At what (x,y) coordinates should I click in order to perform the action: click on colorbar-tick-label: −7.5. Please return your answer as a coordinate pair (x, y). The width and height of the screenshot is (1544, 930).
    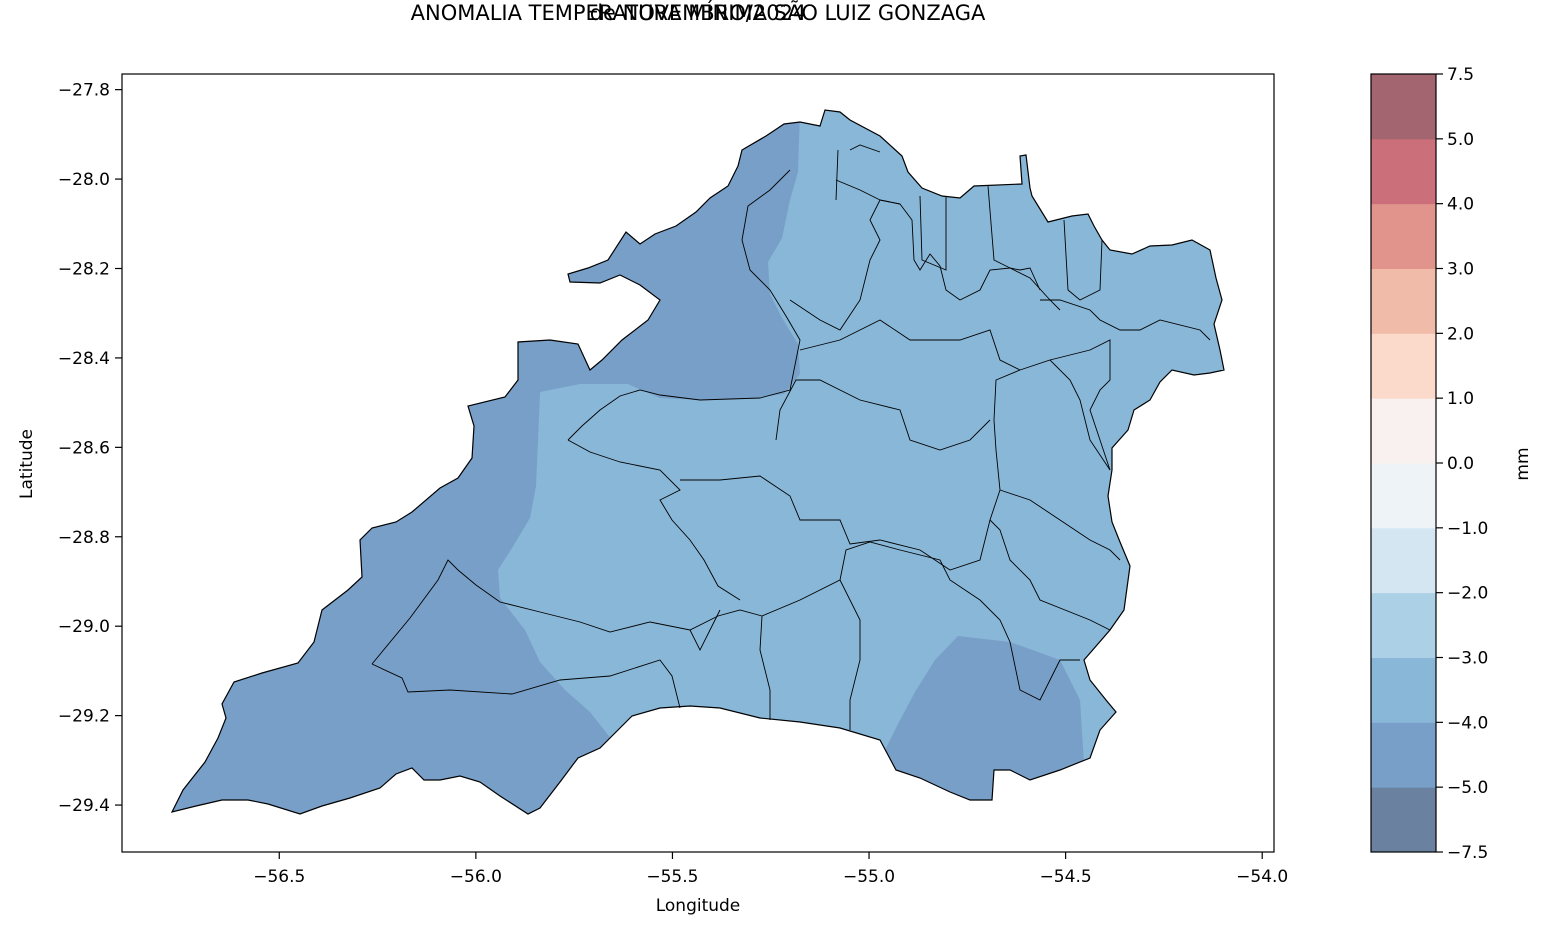
    Looking at the image, I should click on (1467, 853).